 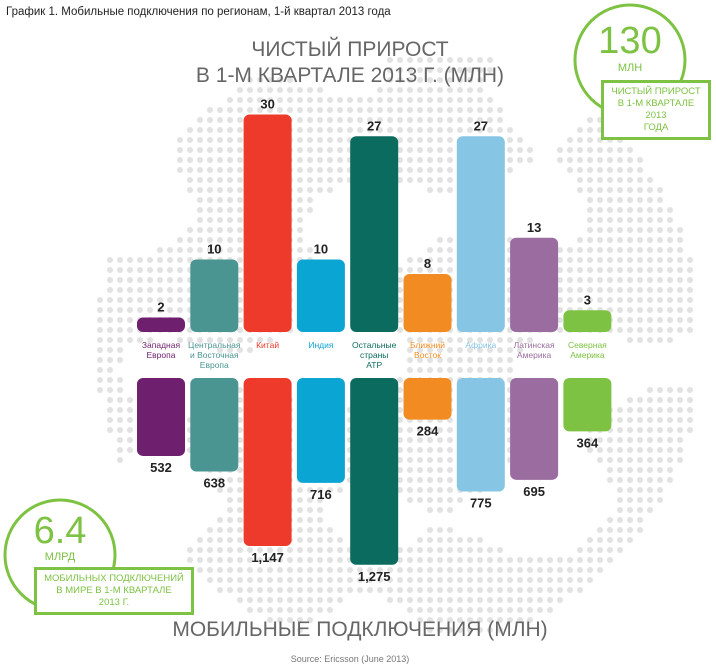 I want to click on category-label-line: Восток, so click(x=427, y=355).